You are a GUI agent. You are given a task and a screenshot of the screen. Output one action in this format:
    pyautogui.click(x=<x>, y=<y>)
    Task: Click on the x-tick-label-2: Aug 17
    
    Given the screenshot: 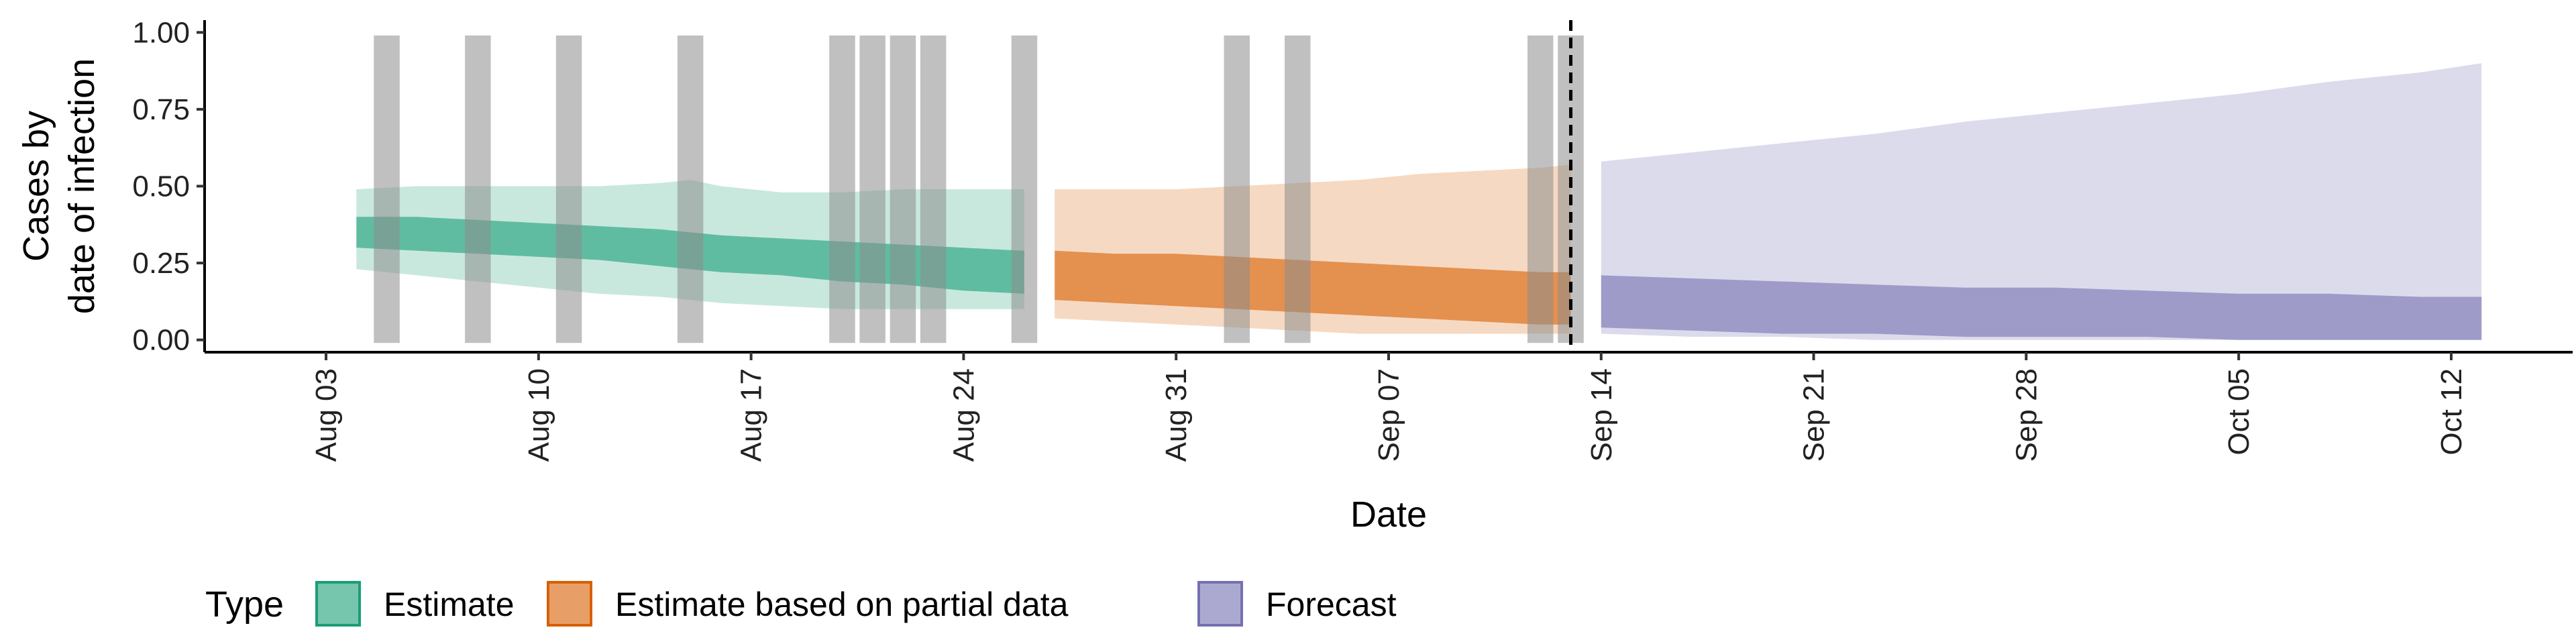 What is the action you would take?
    pyautogui.click(x=751, y=415)
    